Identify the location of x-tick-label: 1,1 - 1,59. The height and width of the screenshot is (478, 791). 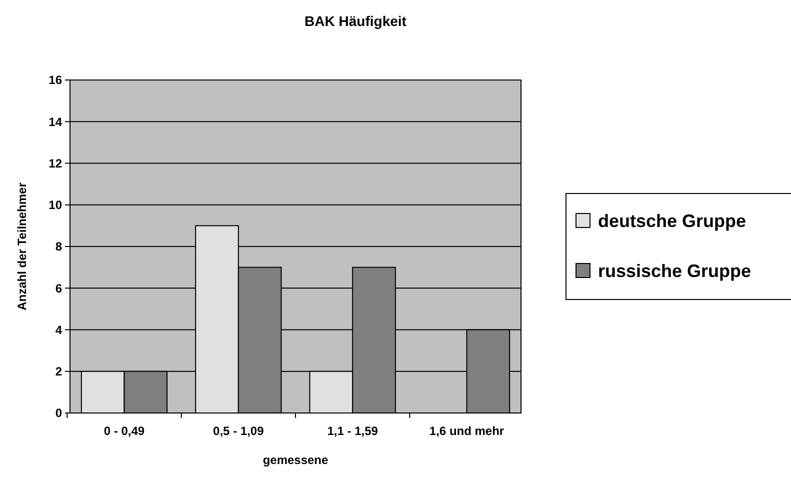
(352, 431).